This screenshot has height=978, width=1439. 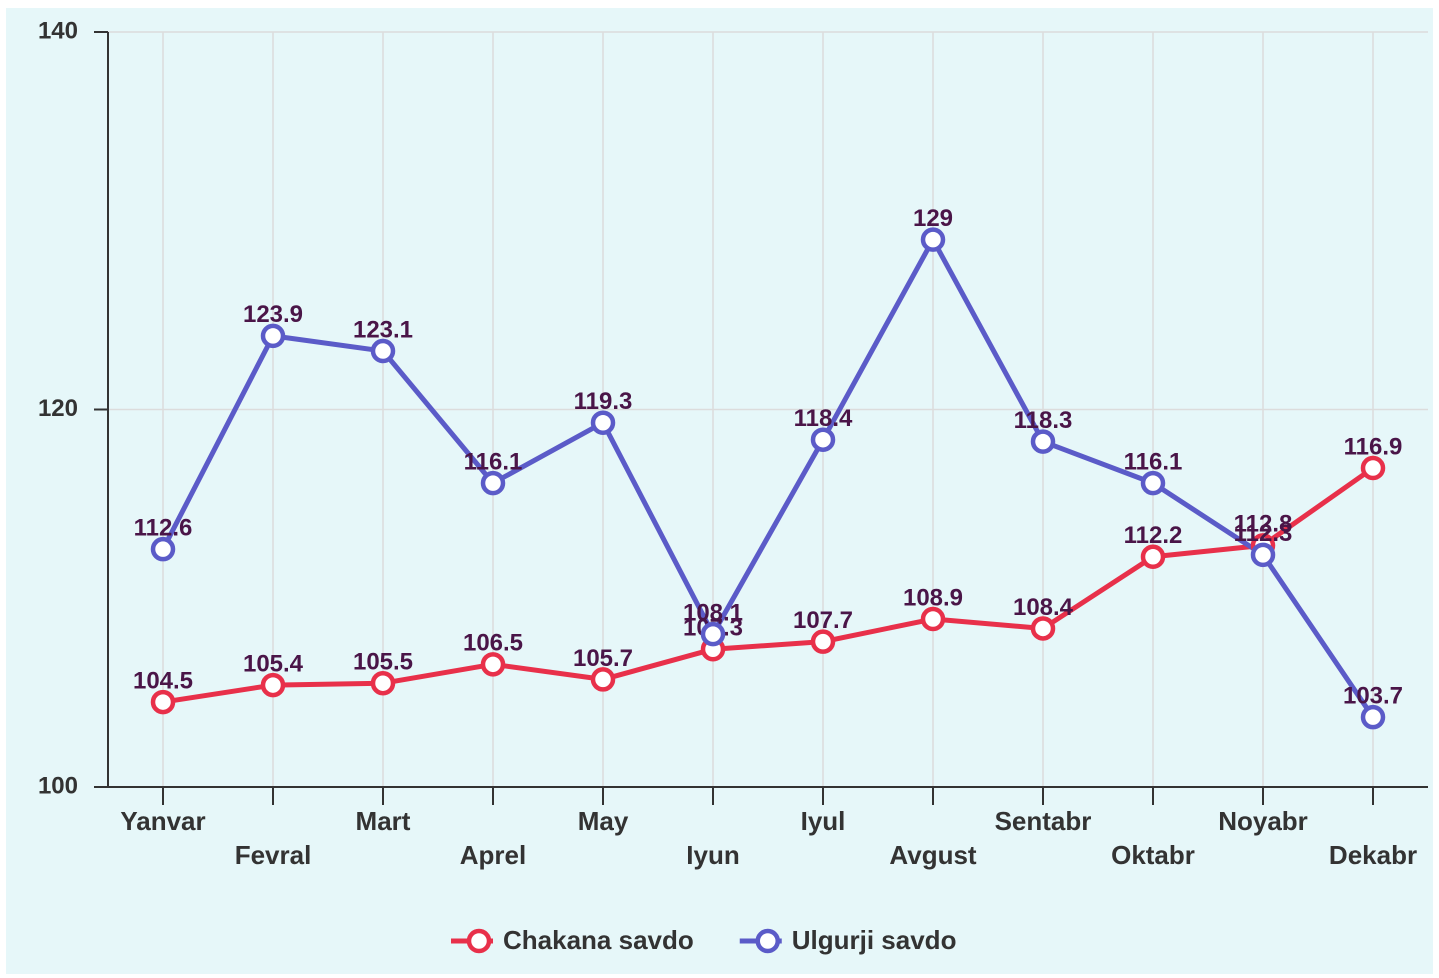 What do you see at coordinates (273, 855) in the screenshot?
I see `x-tick-label: Fevral` at bounding box center [273, 855].